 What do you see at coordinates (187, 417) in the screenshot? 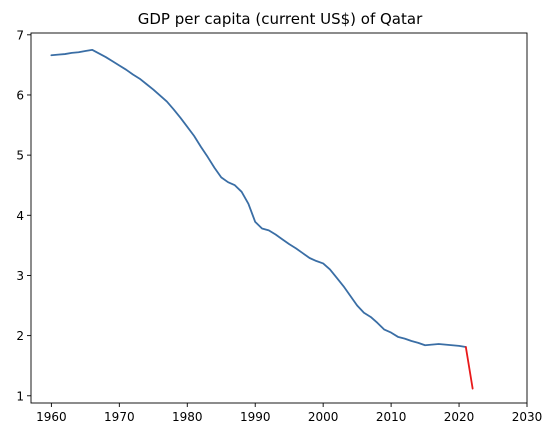
I see `x-tick-label: 1980` at bounding box center [187, 417].